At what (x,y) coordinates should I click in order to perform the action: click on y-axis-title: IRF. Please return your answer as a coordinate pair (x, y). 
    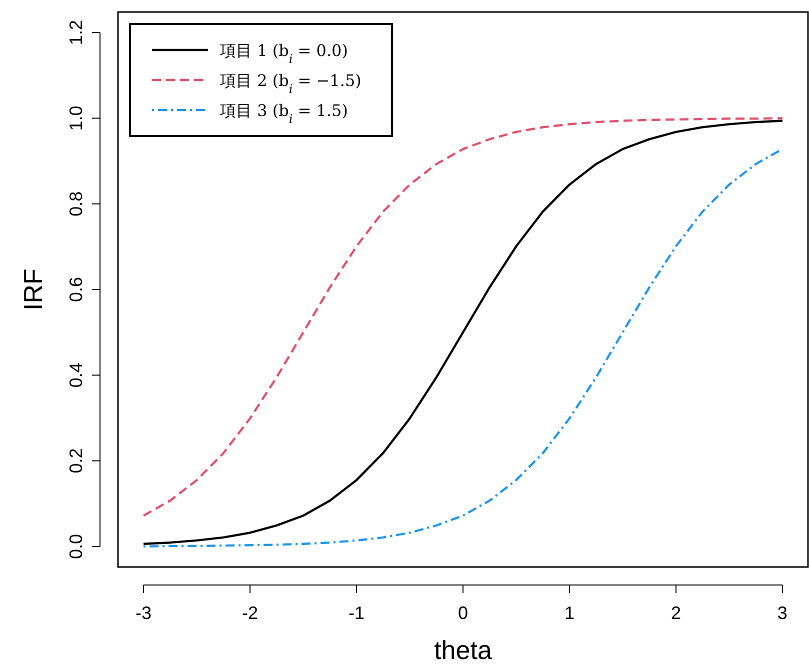
    Looking at the image, I should click on (33, 289).